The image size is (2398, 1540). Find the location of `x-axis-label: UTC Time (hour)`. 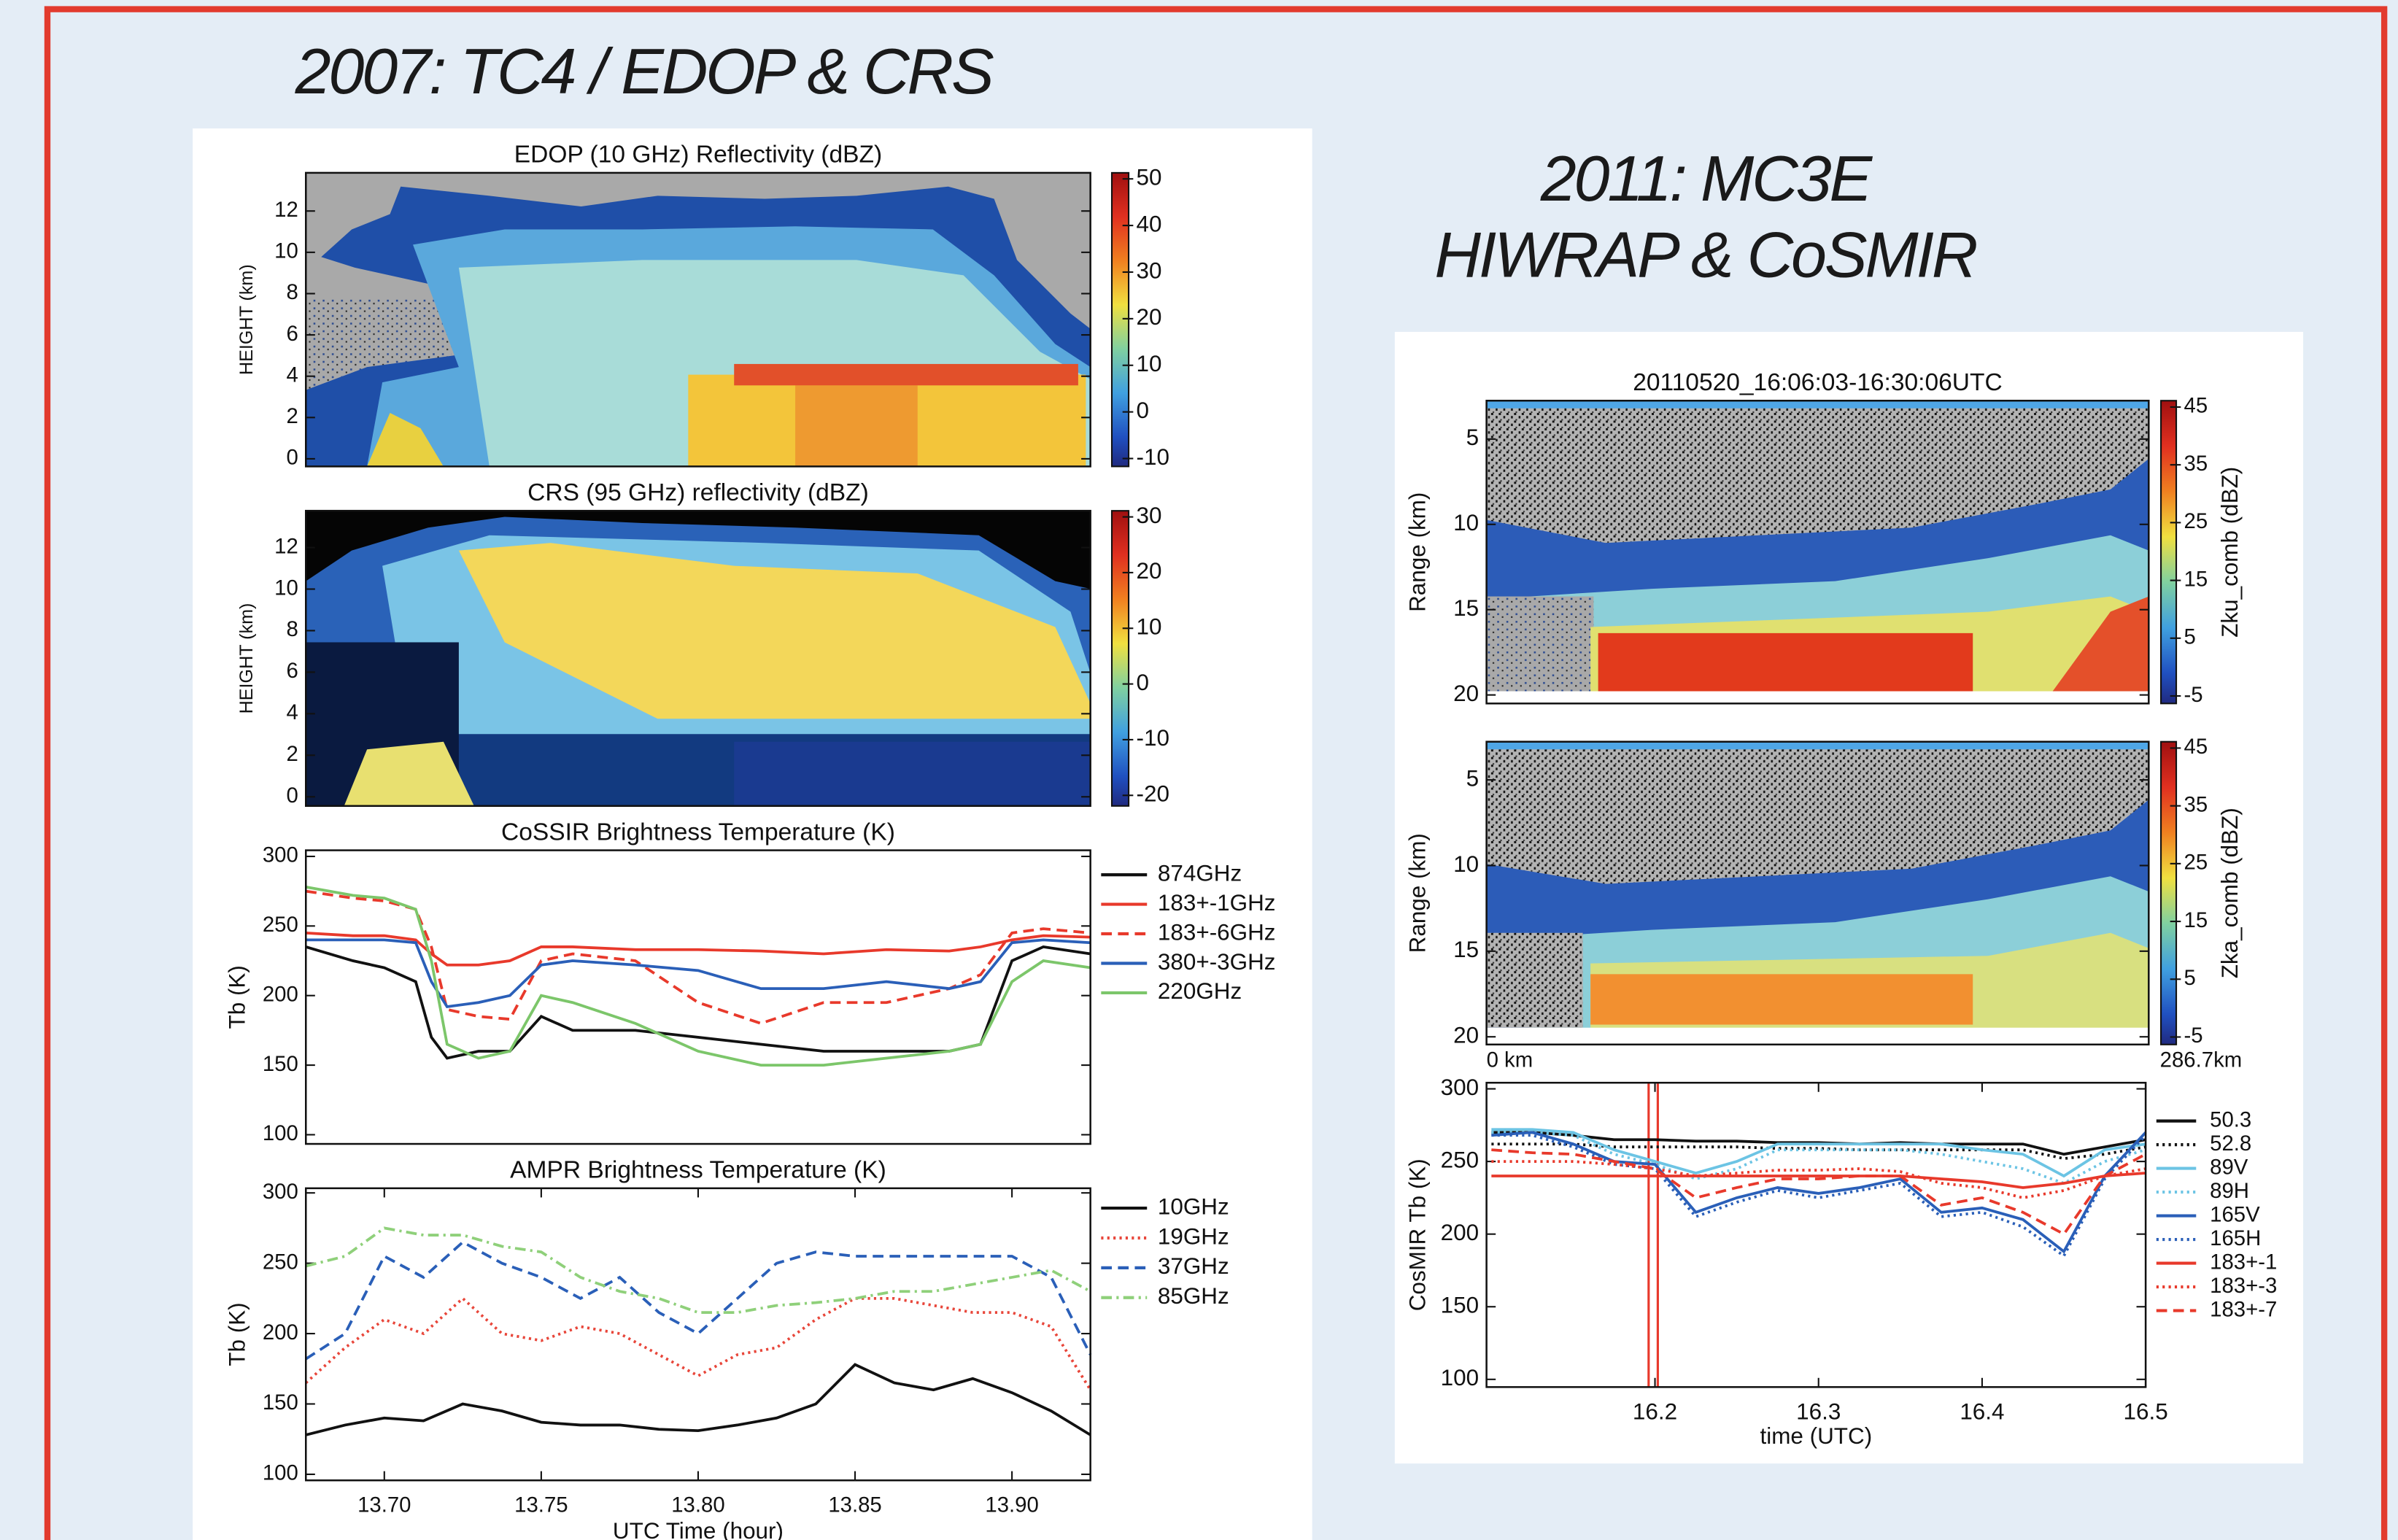

x-axis-label: UTC Time (hour) is located at coordinates (698, 1529).